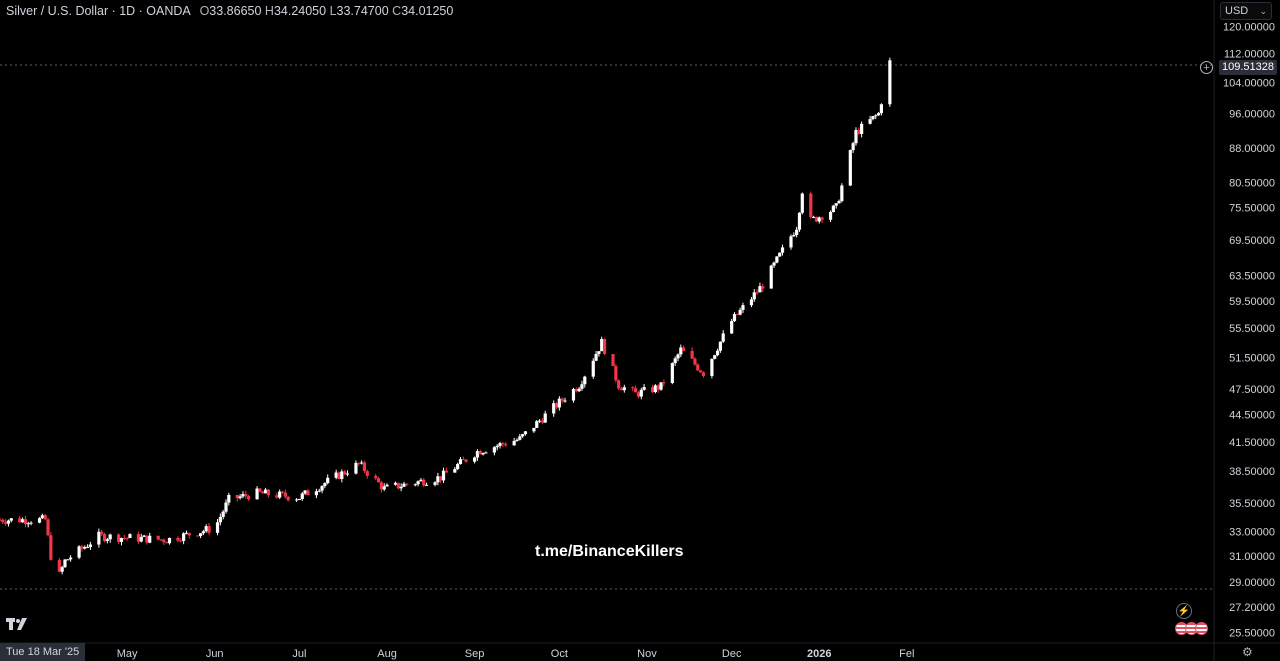  Describe the element at coordinates (235, 11) in the screenshot. I see `open-value: 33.86650` at that location.